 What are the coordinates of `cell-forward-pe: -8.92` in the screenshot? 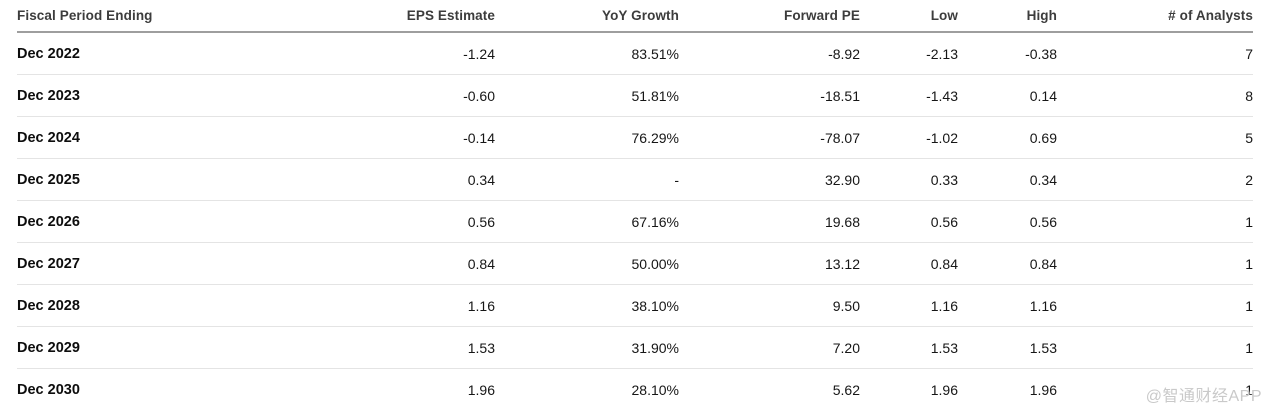 It's located at (769, 53).